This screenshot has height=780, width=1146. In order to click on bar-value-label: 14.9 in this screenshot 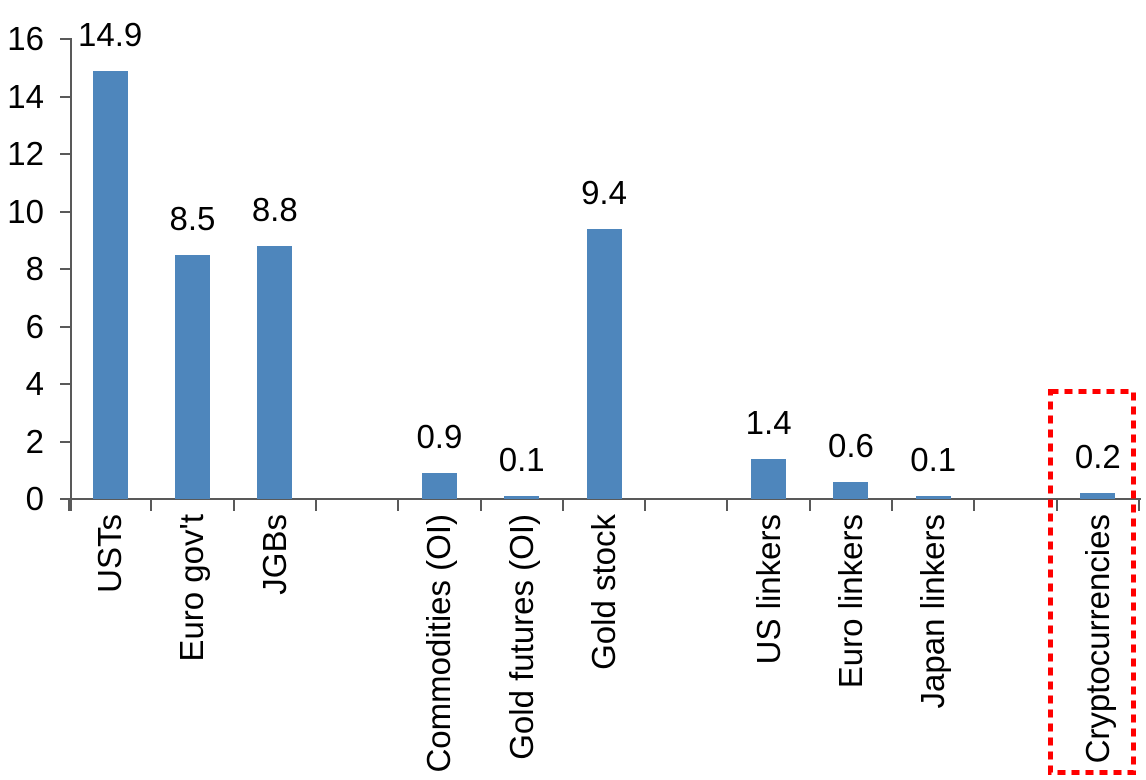, I will do `click(110, 34)`.